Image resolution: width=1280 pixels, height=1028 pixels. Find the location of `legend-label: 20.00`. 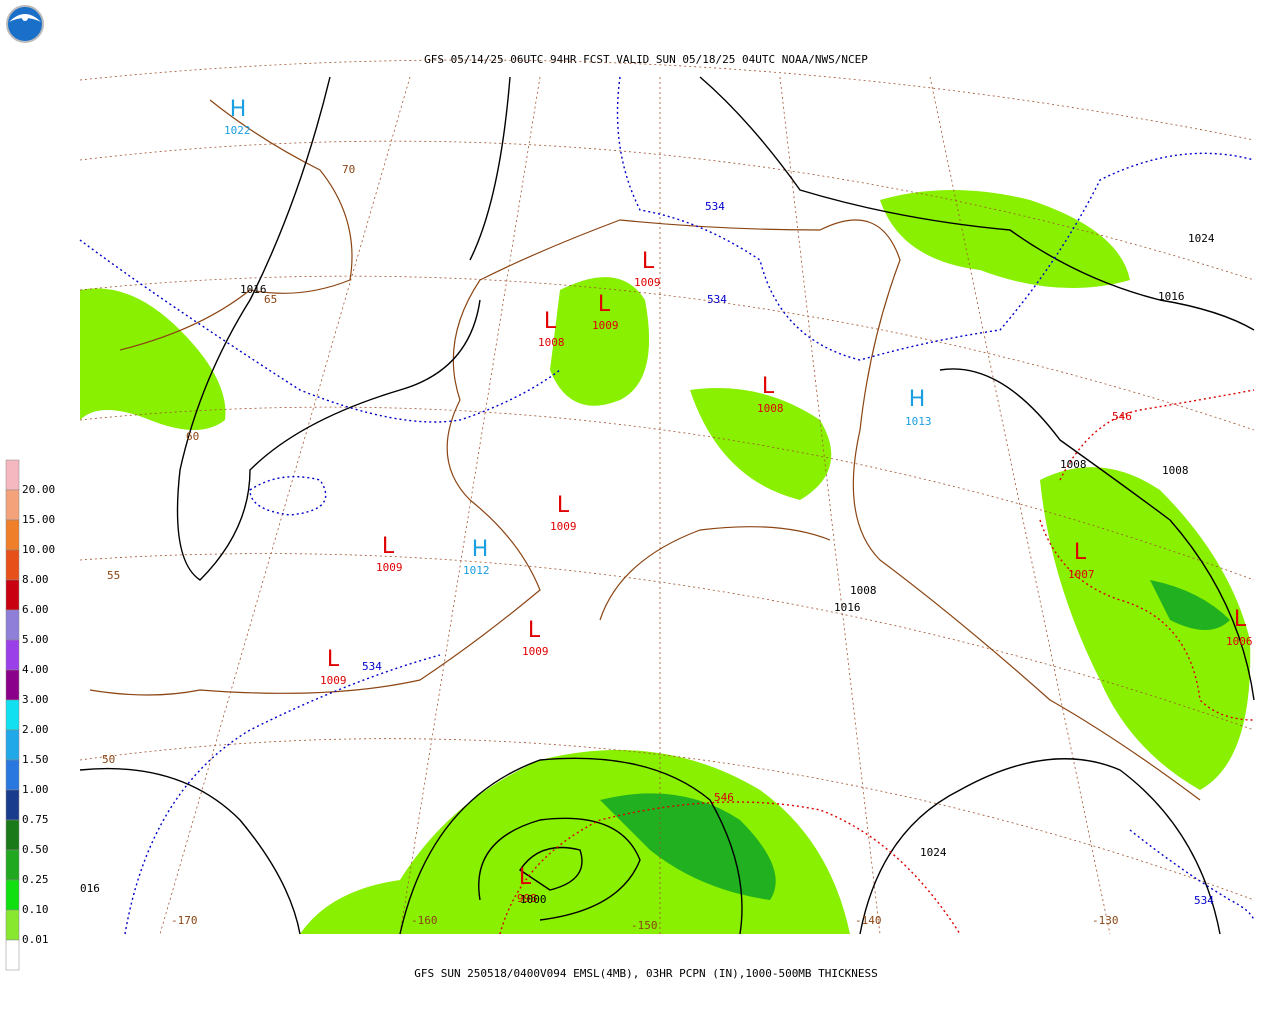

legend-label: 20.00 is located at coordinates (38, 489).